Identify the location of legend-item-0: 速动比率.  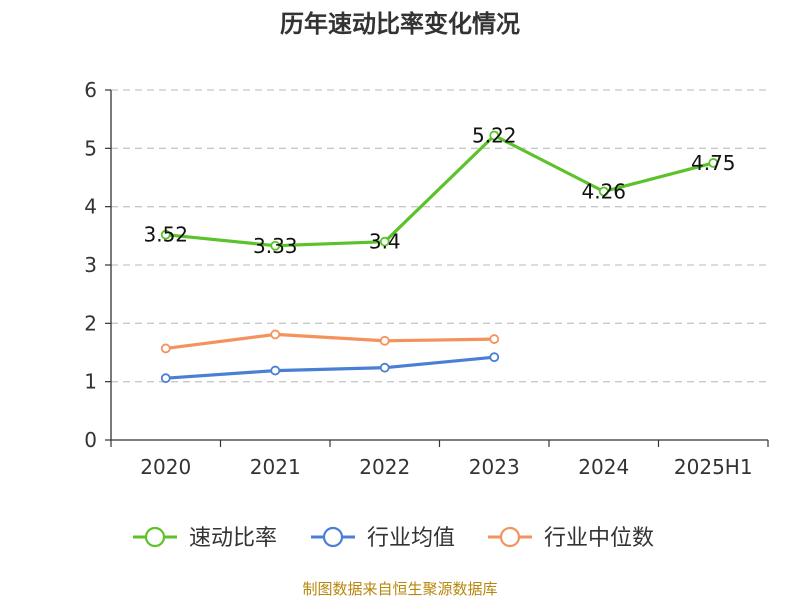
(205, 538).